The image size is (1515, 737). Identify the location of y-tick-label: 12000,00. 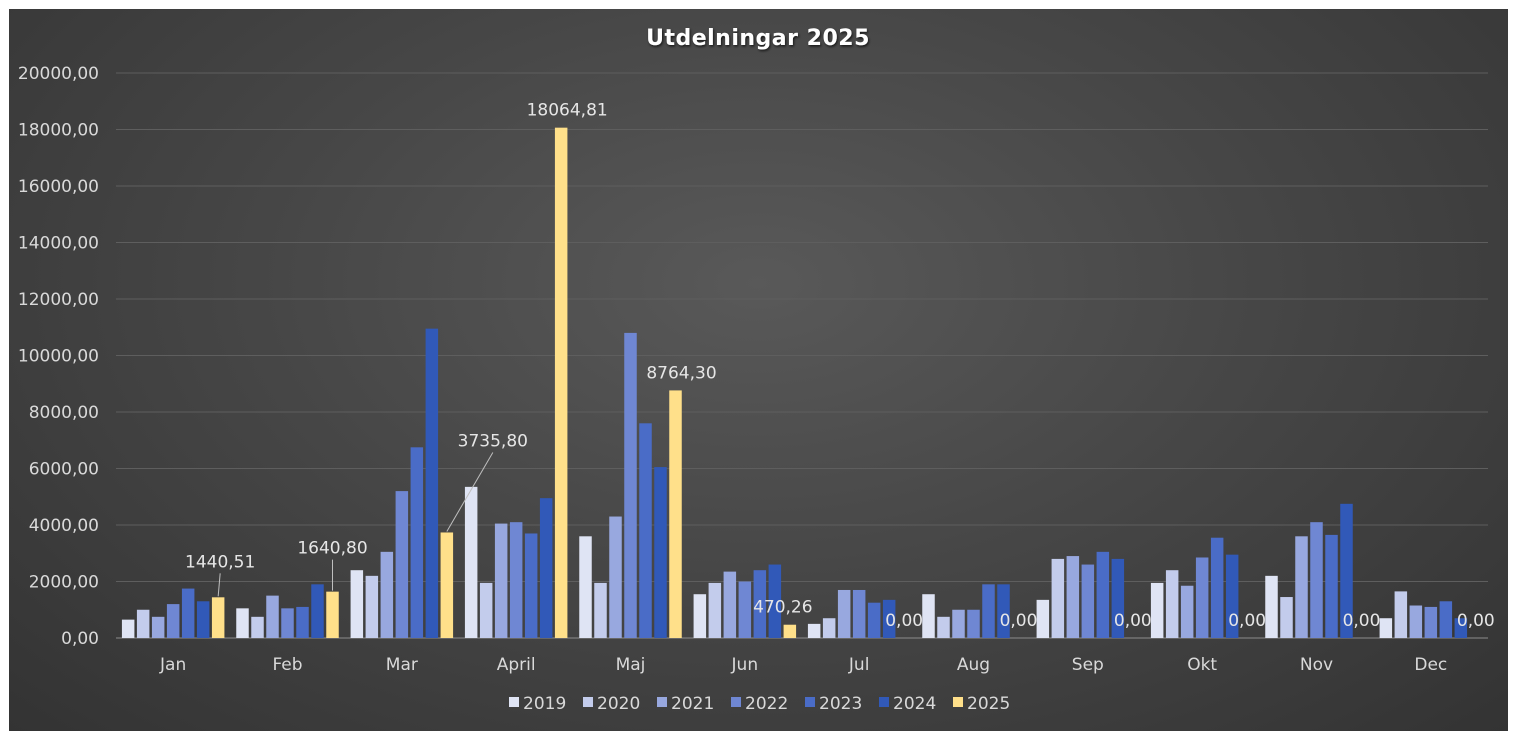
(58, 300).